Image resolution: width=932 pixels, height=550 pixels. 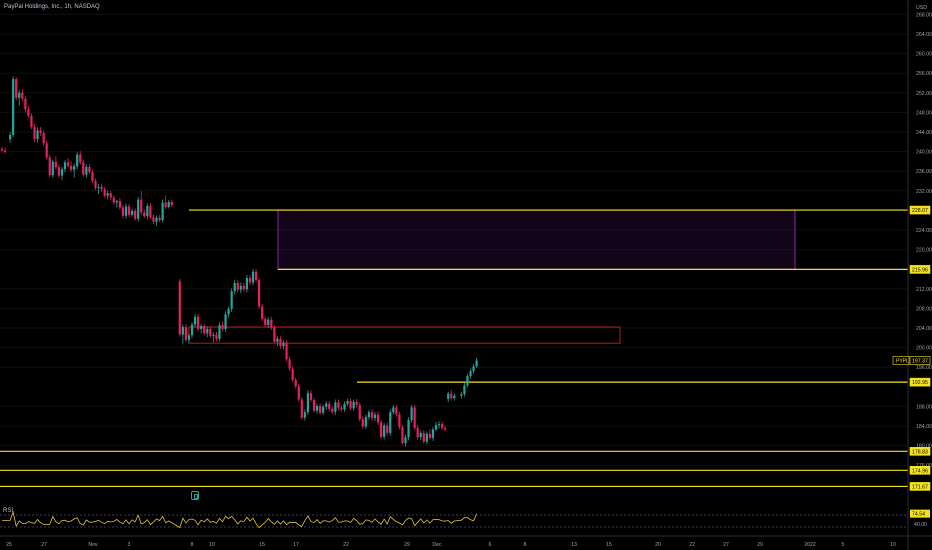 What do you see at coordinates (924, 172) in the screenshot?
I see `price-tick-label: 236.00` at bounding box center [924, 172].